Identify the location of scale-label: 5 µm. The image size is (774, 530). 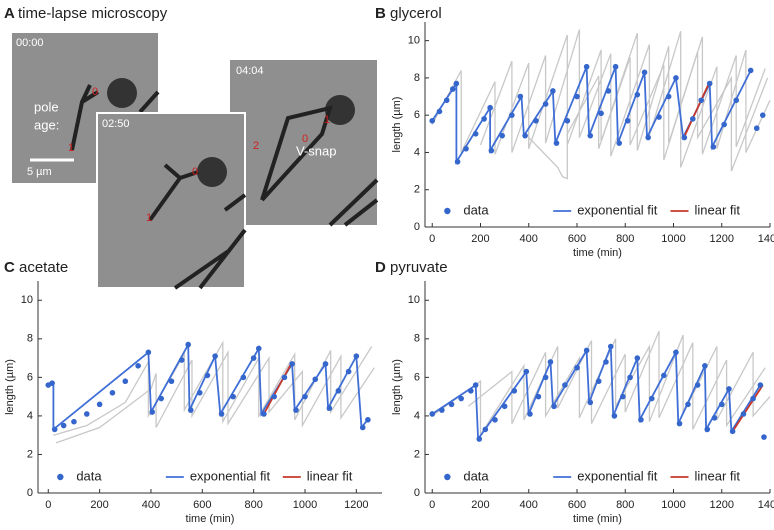
(39, 172).